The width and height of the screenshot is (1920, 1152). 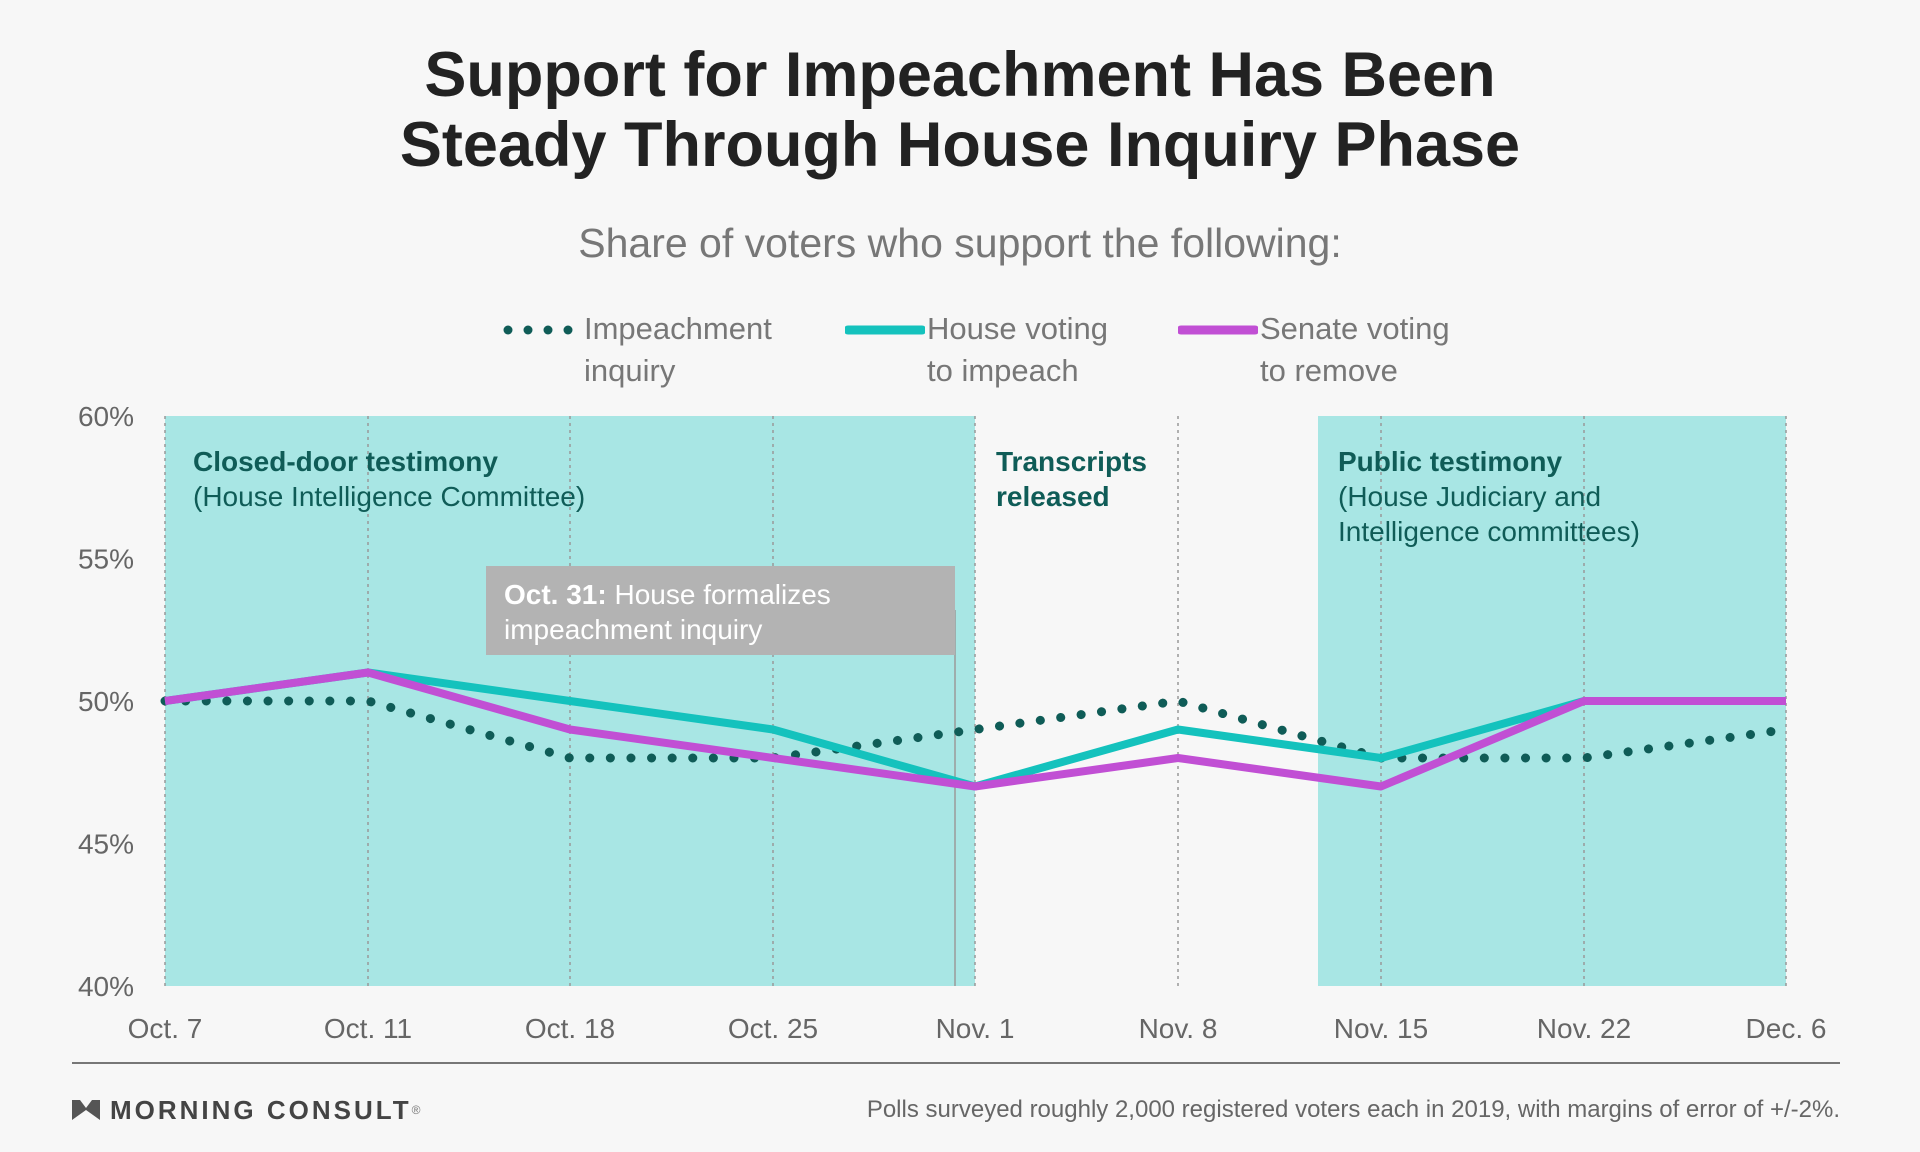 I want to click on annotation-transcripts-line2: released, so click(x=1053, y=496).